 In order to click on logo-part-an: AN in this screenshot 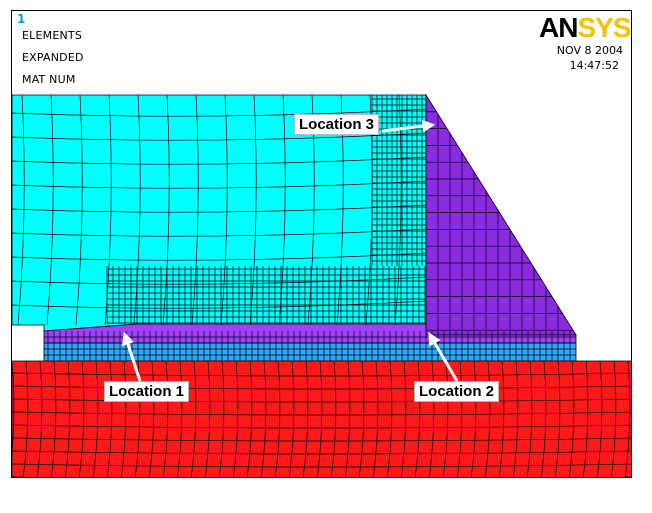, I will do `click(558, 27)`.